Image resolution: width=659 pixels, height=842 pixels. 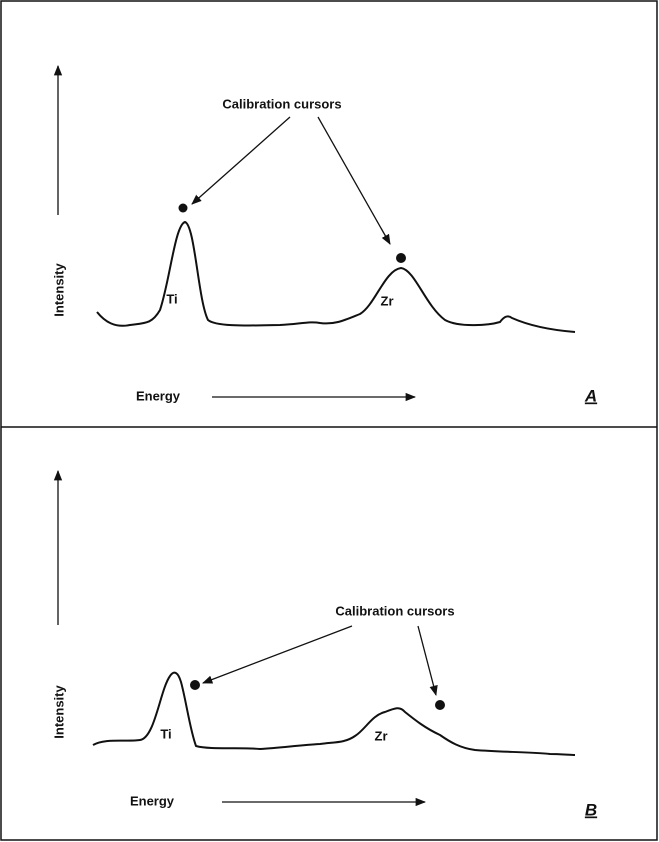 What do you see at coordinates (590, 395) in the screenshot?
I see `panel-label: A` at bounding box center [590, 395].